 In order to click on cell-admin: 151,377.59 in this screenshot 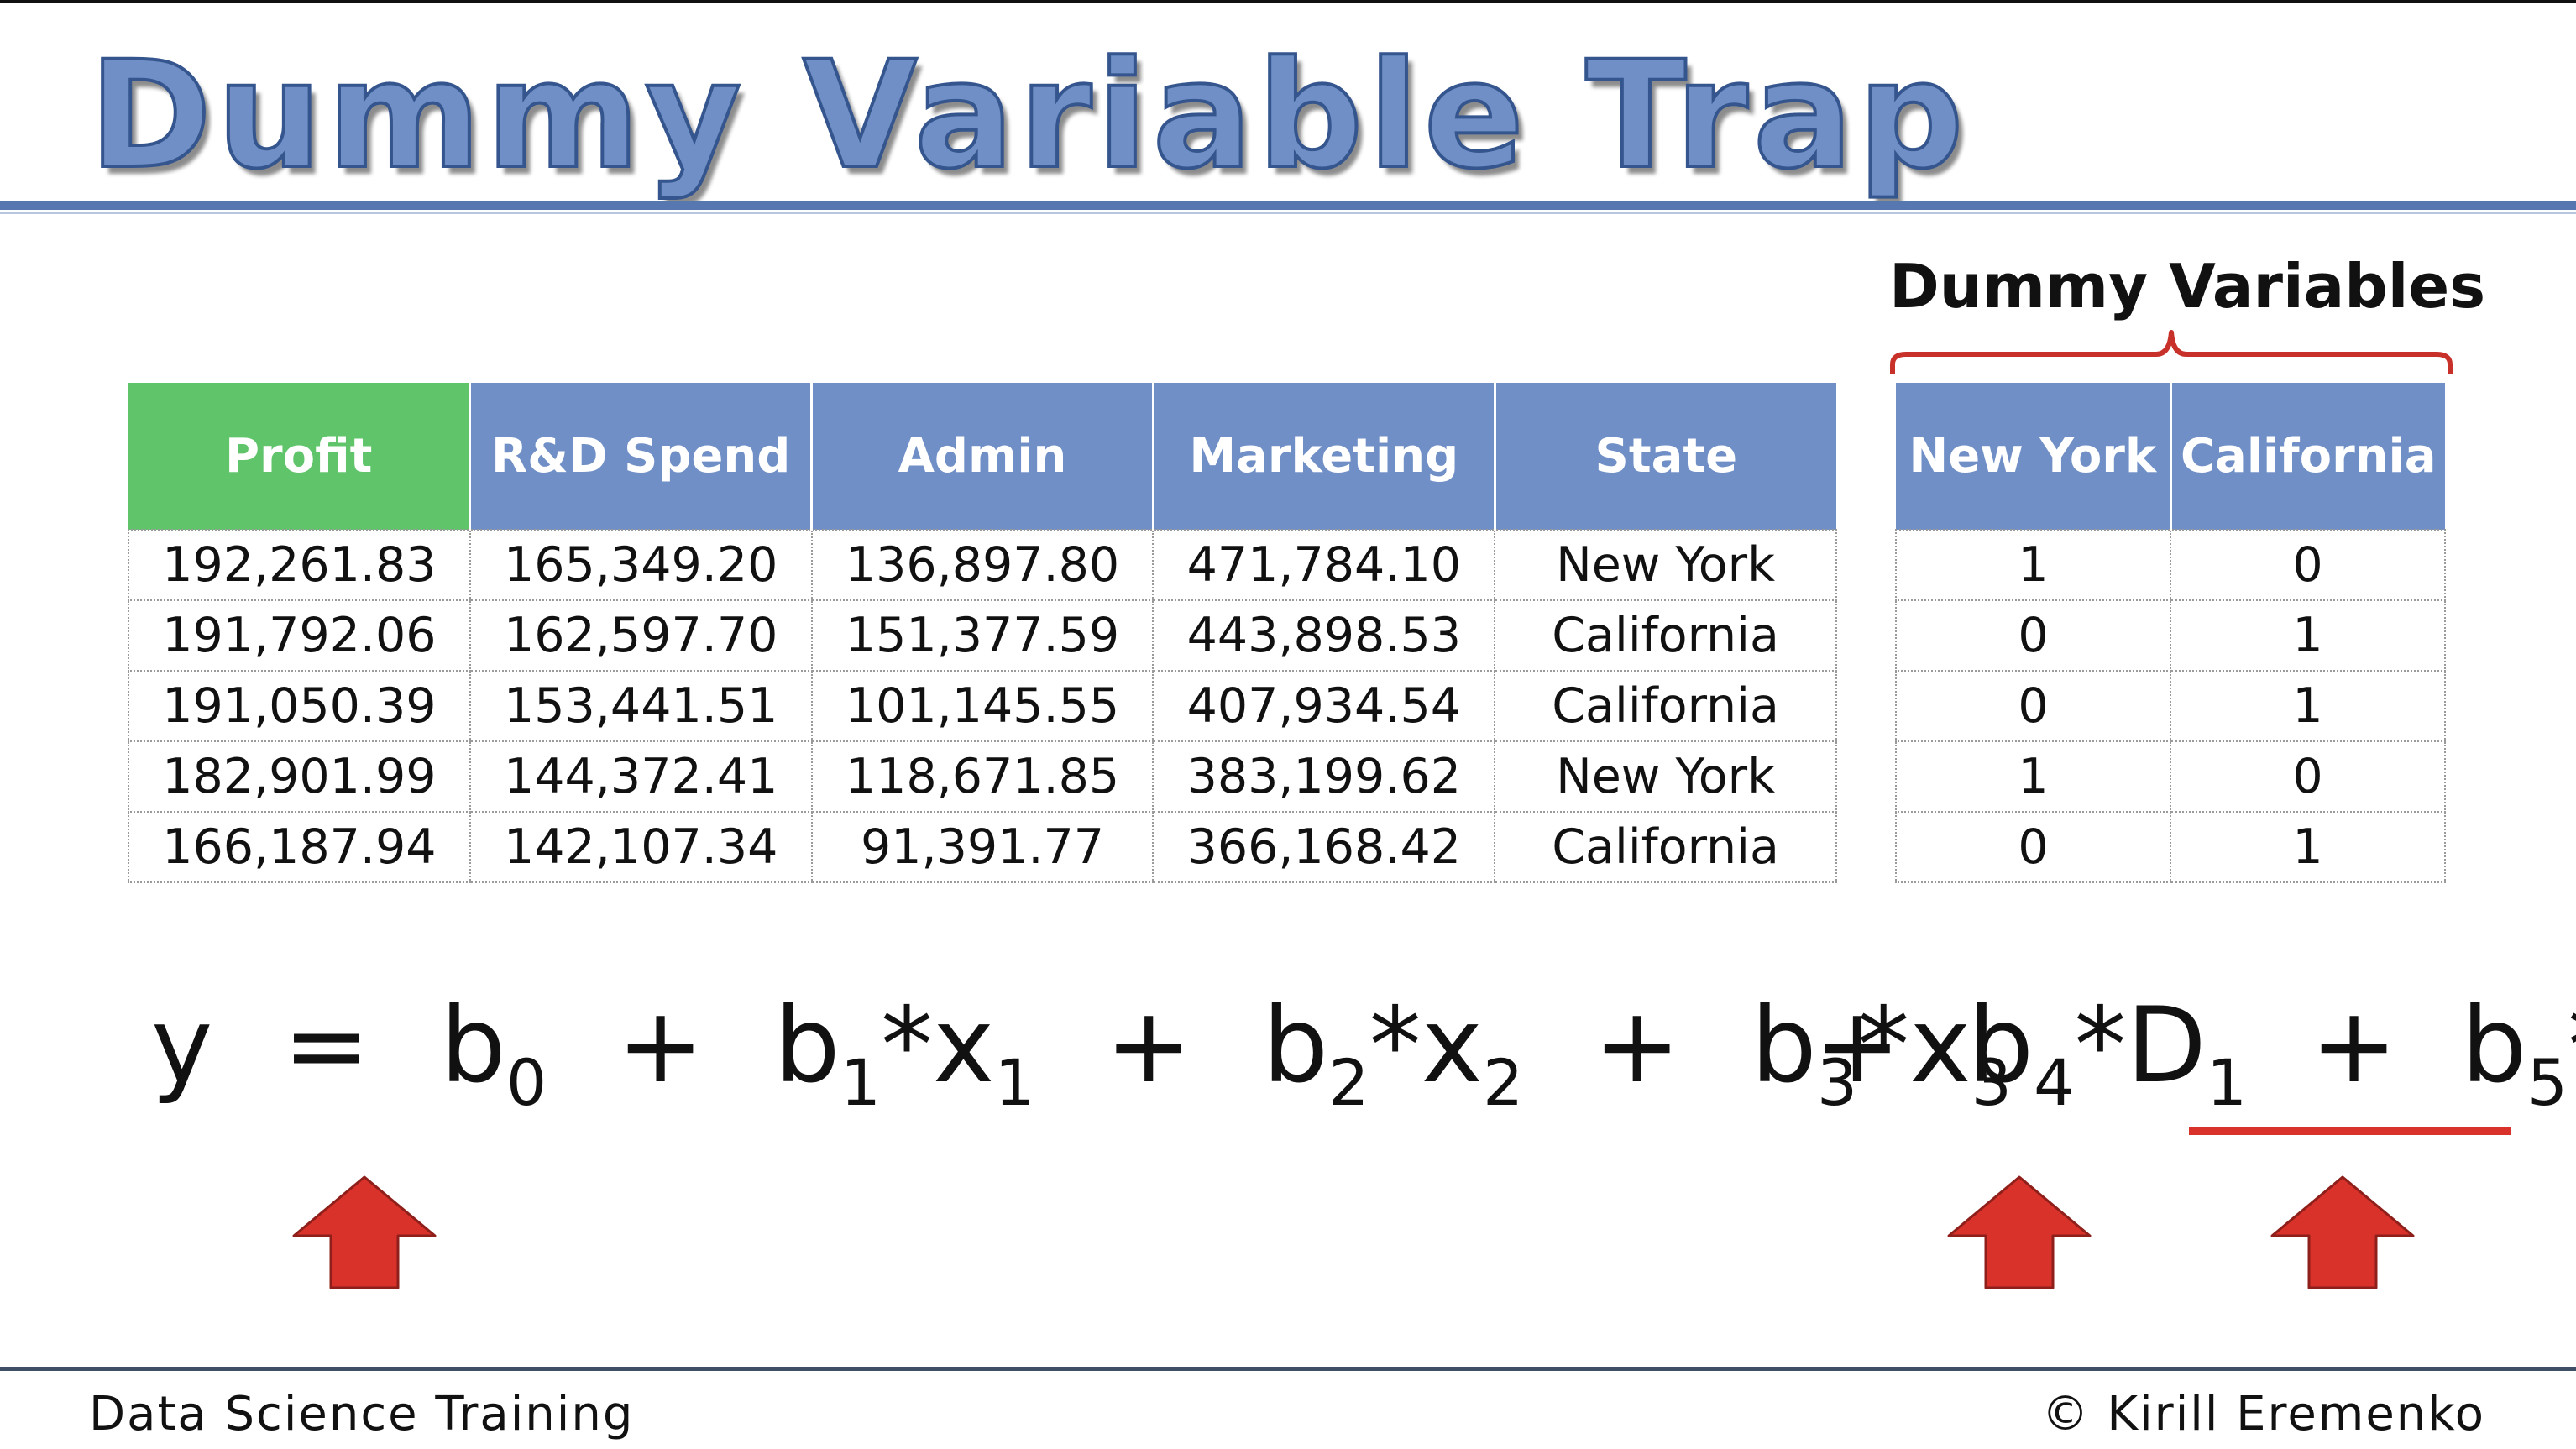, I will do `click(982, 635)`.